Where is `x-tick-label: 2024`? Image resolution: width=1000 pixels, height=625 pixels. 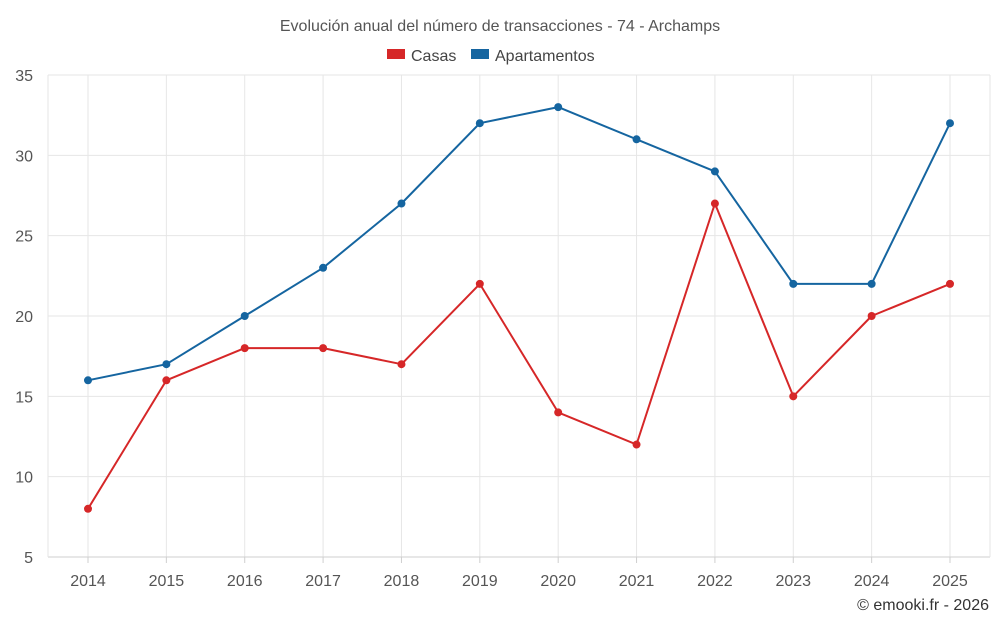 x-tick-label: 2024 is located at coordinates (872, 581).